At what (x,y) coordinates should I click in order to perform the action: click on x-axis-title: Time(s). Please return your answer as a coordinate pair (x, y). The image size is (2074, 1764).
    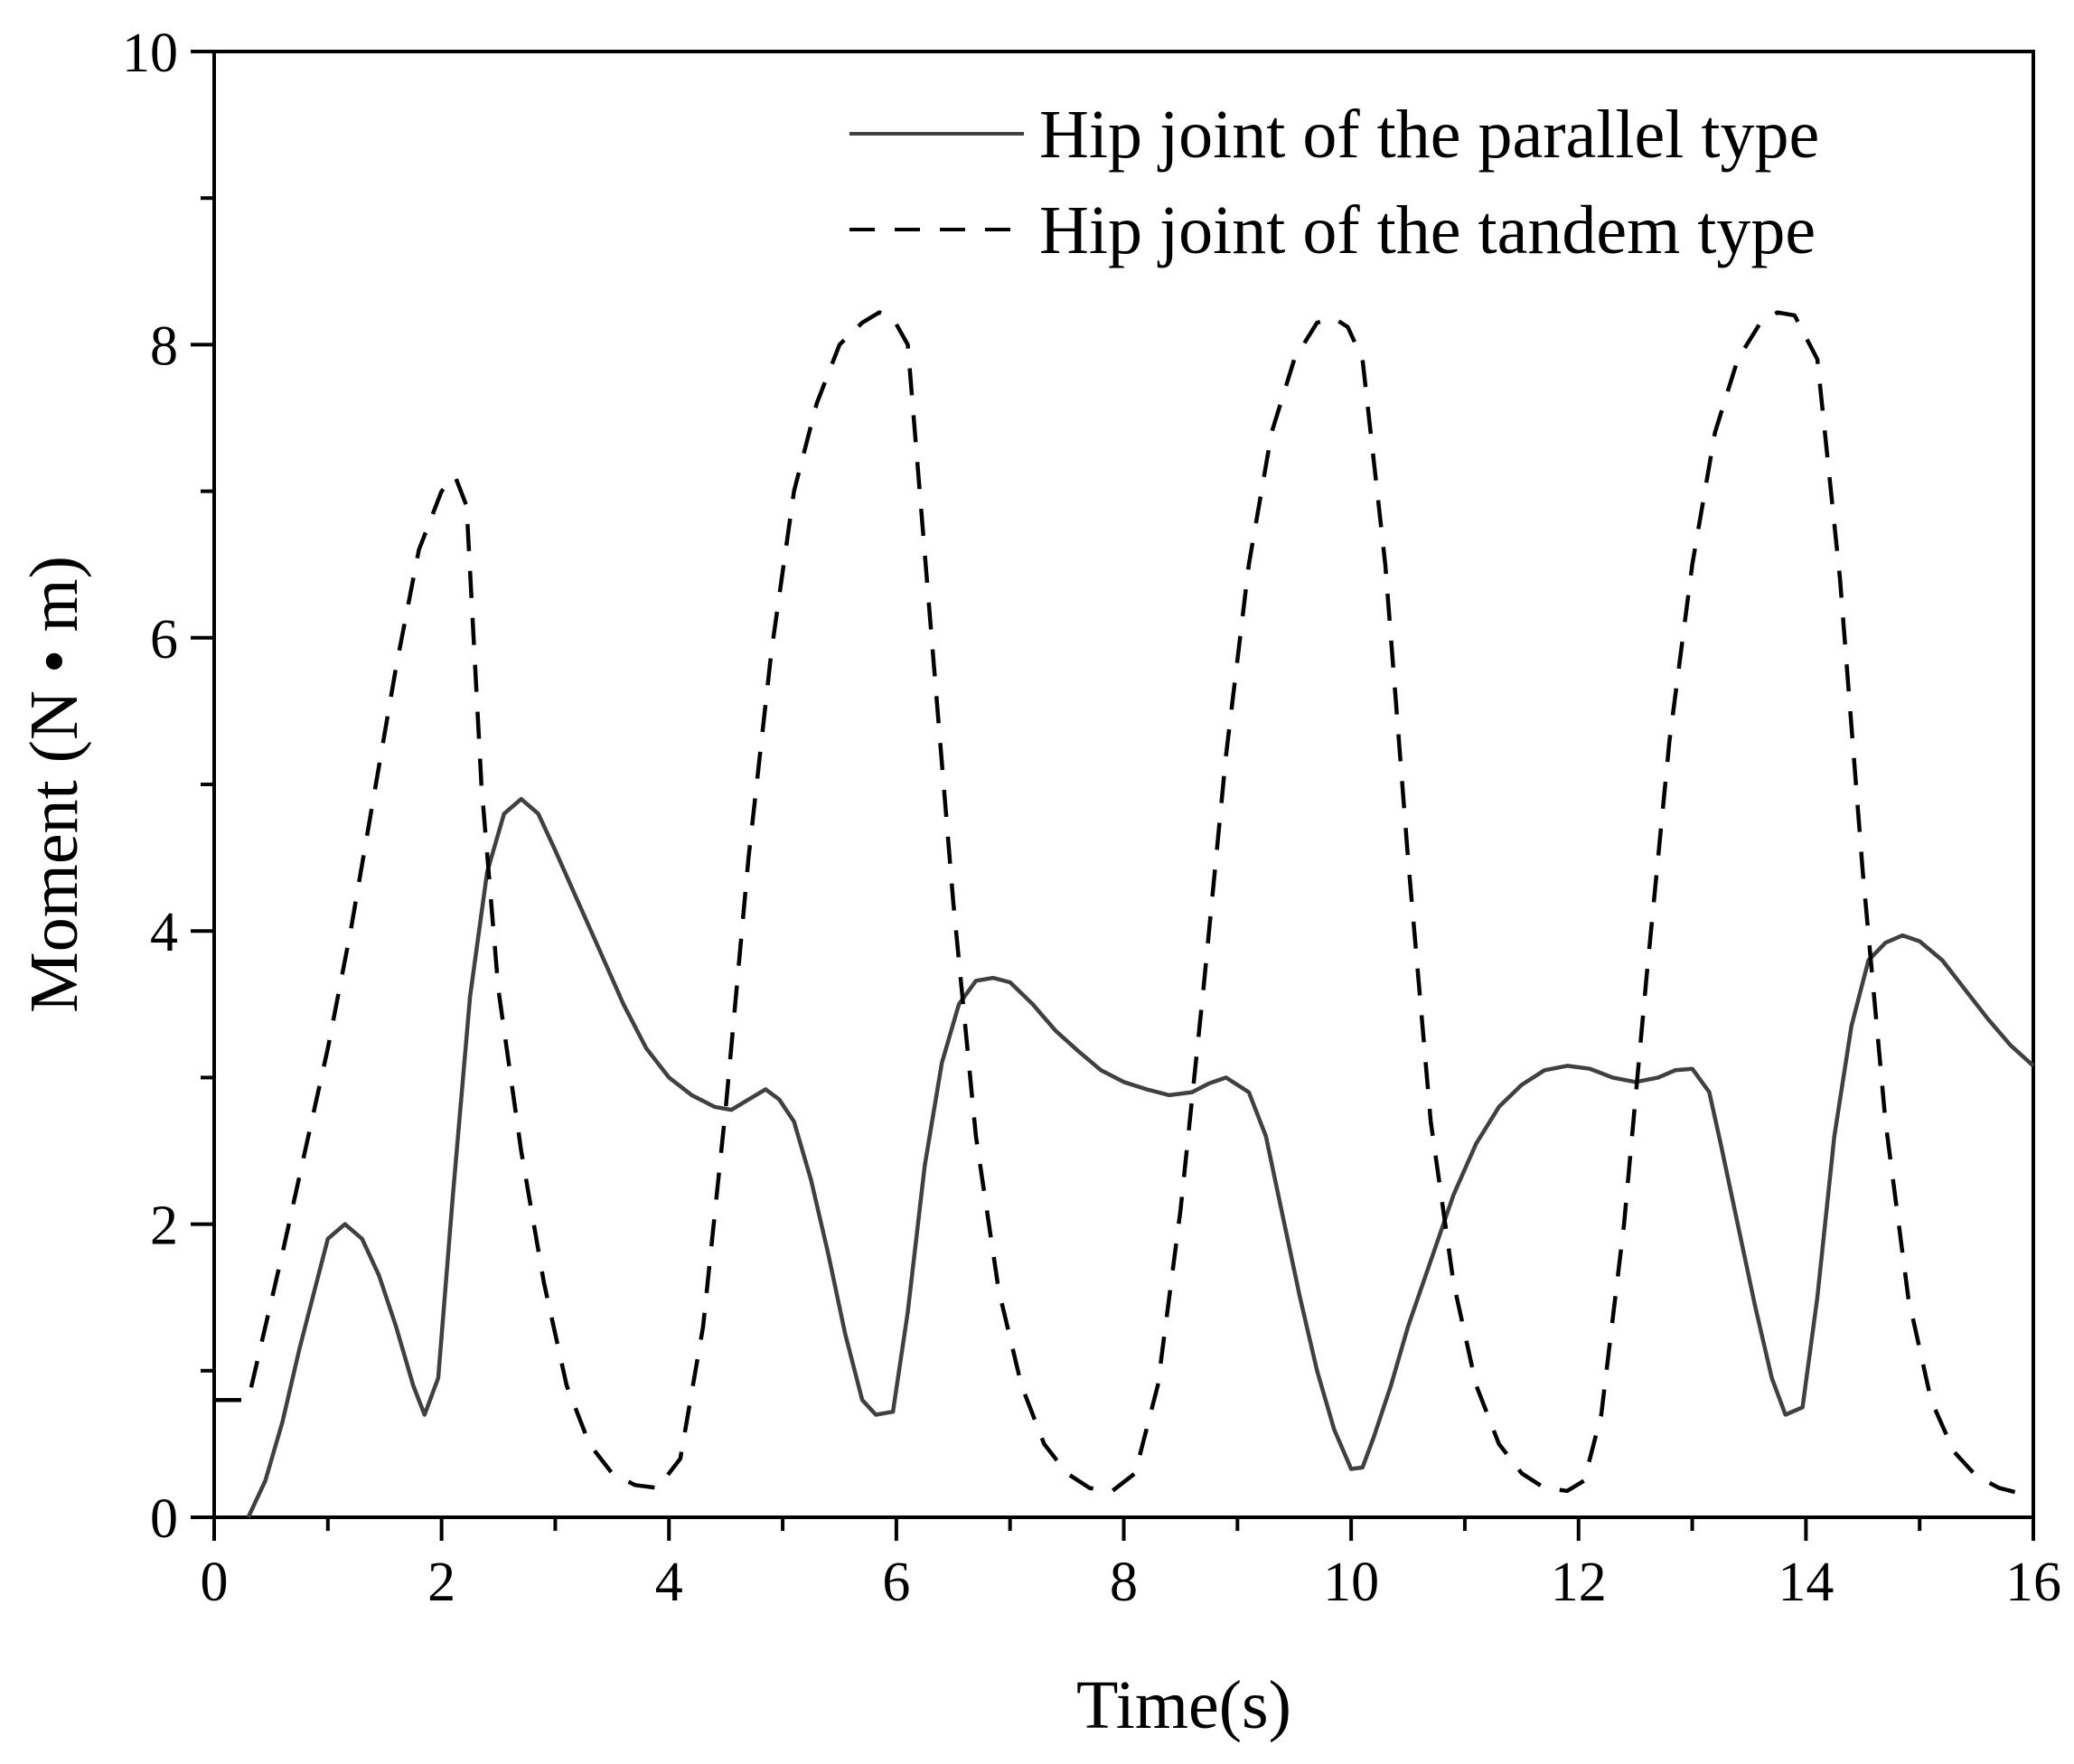
    Looking at the image, I should click on (1183, 1705).